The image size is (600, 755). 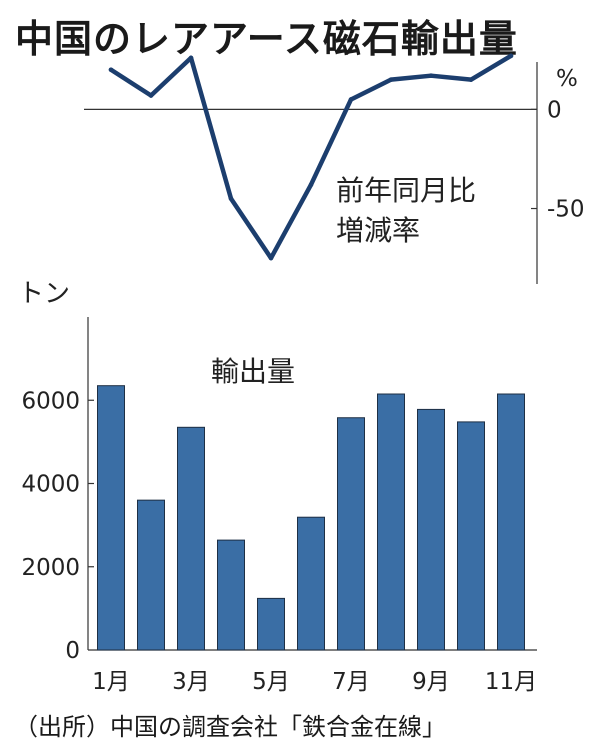 I want to click on x-tick-label: 5月, so click(x=271, y=682).